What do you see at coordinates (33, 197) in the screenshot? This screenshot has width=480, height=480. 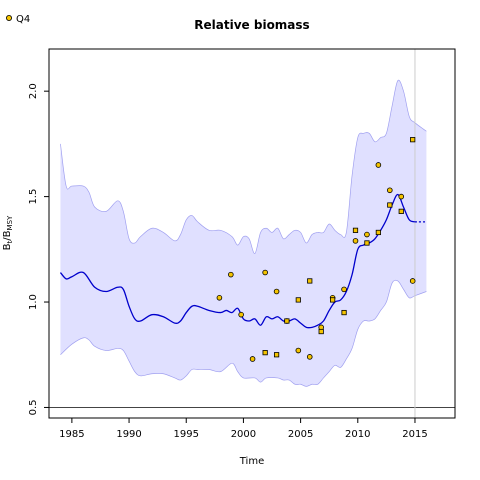 I see `y-tick-label: 1.5` at bounding box center [33, 197].